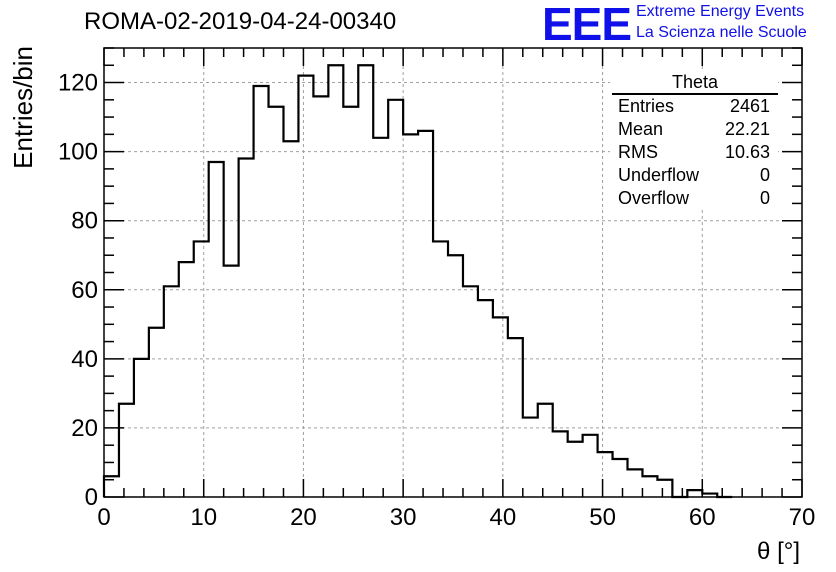  What do you see at coordinates (403, 517) in the screenshot?
I see `x-tick-label: 30` at bounding box center [403, 517].